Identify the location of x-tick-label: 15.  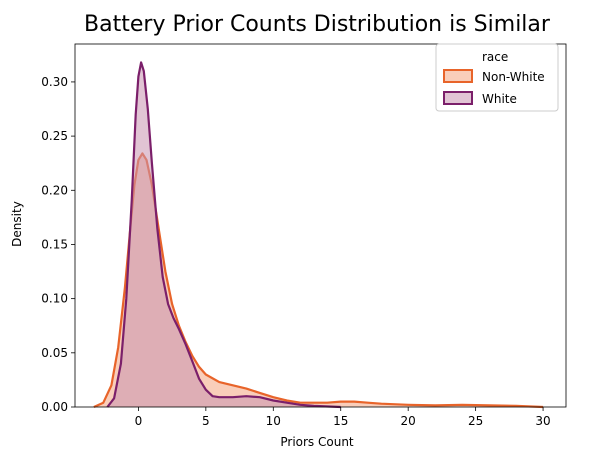
(340, 421).